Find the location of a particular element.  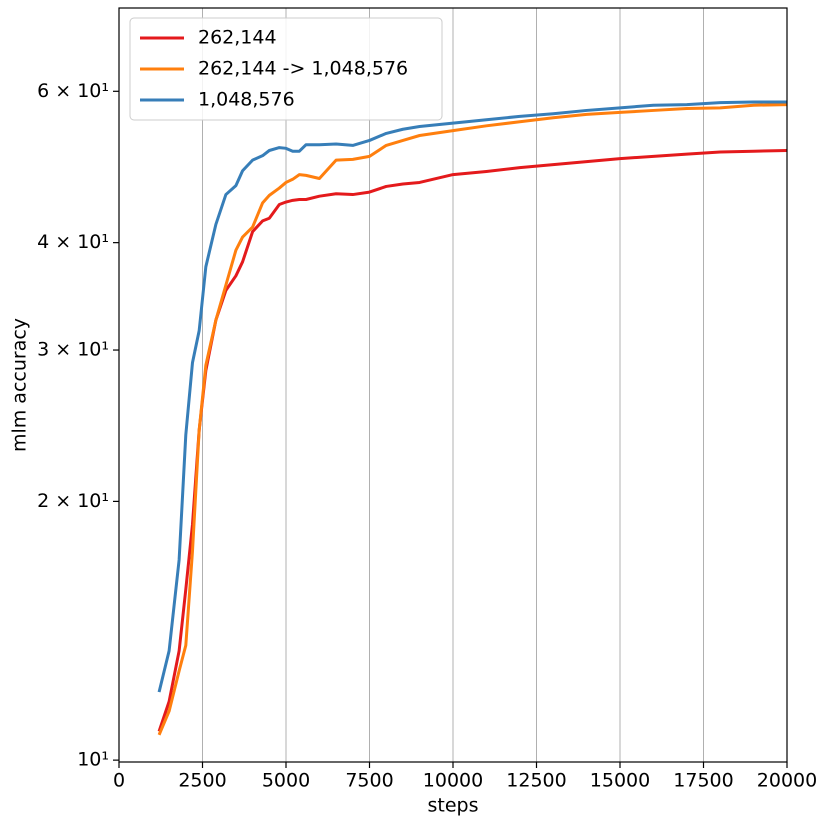

legend-box is located at coordinates (286, 69).